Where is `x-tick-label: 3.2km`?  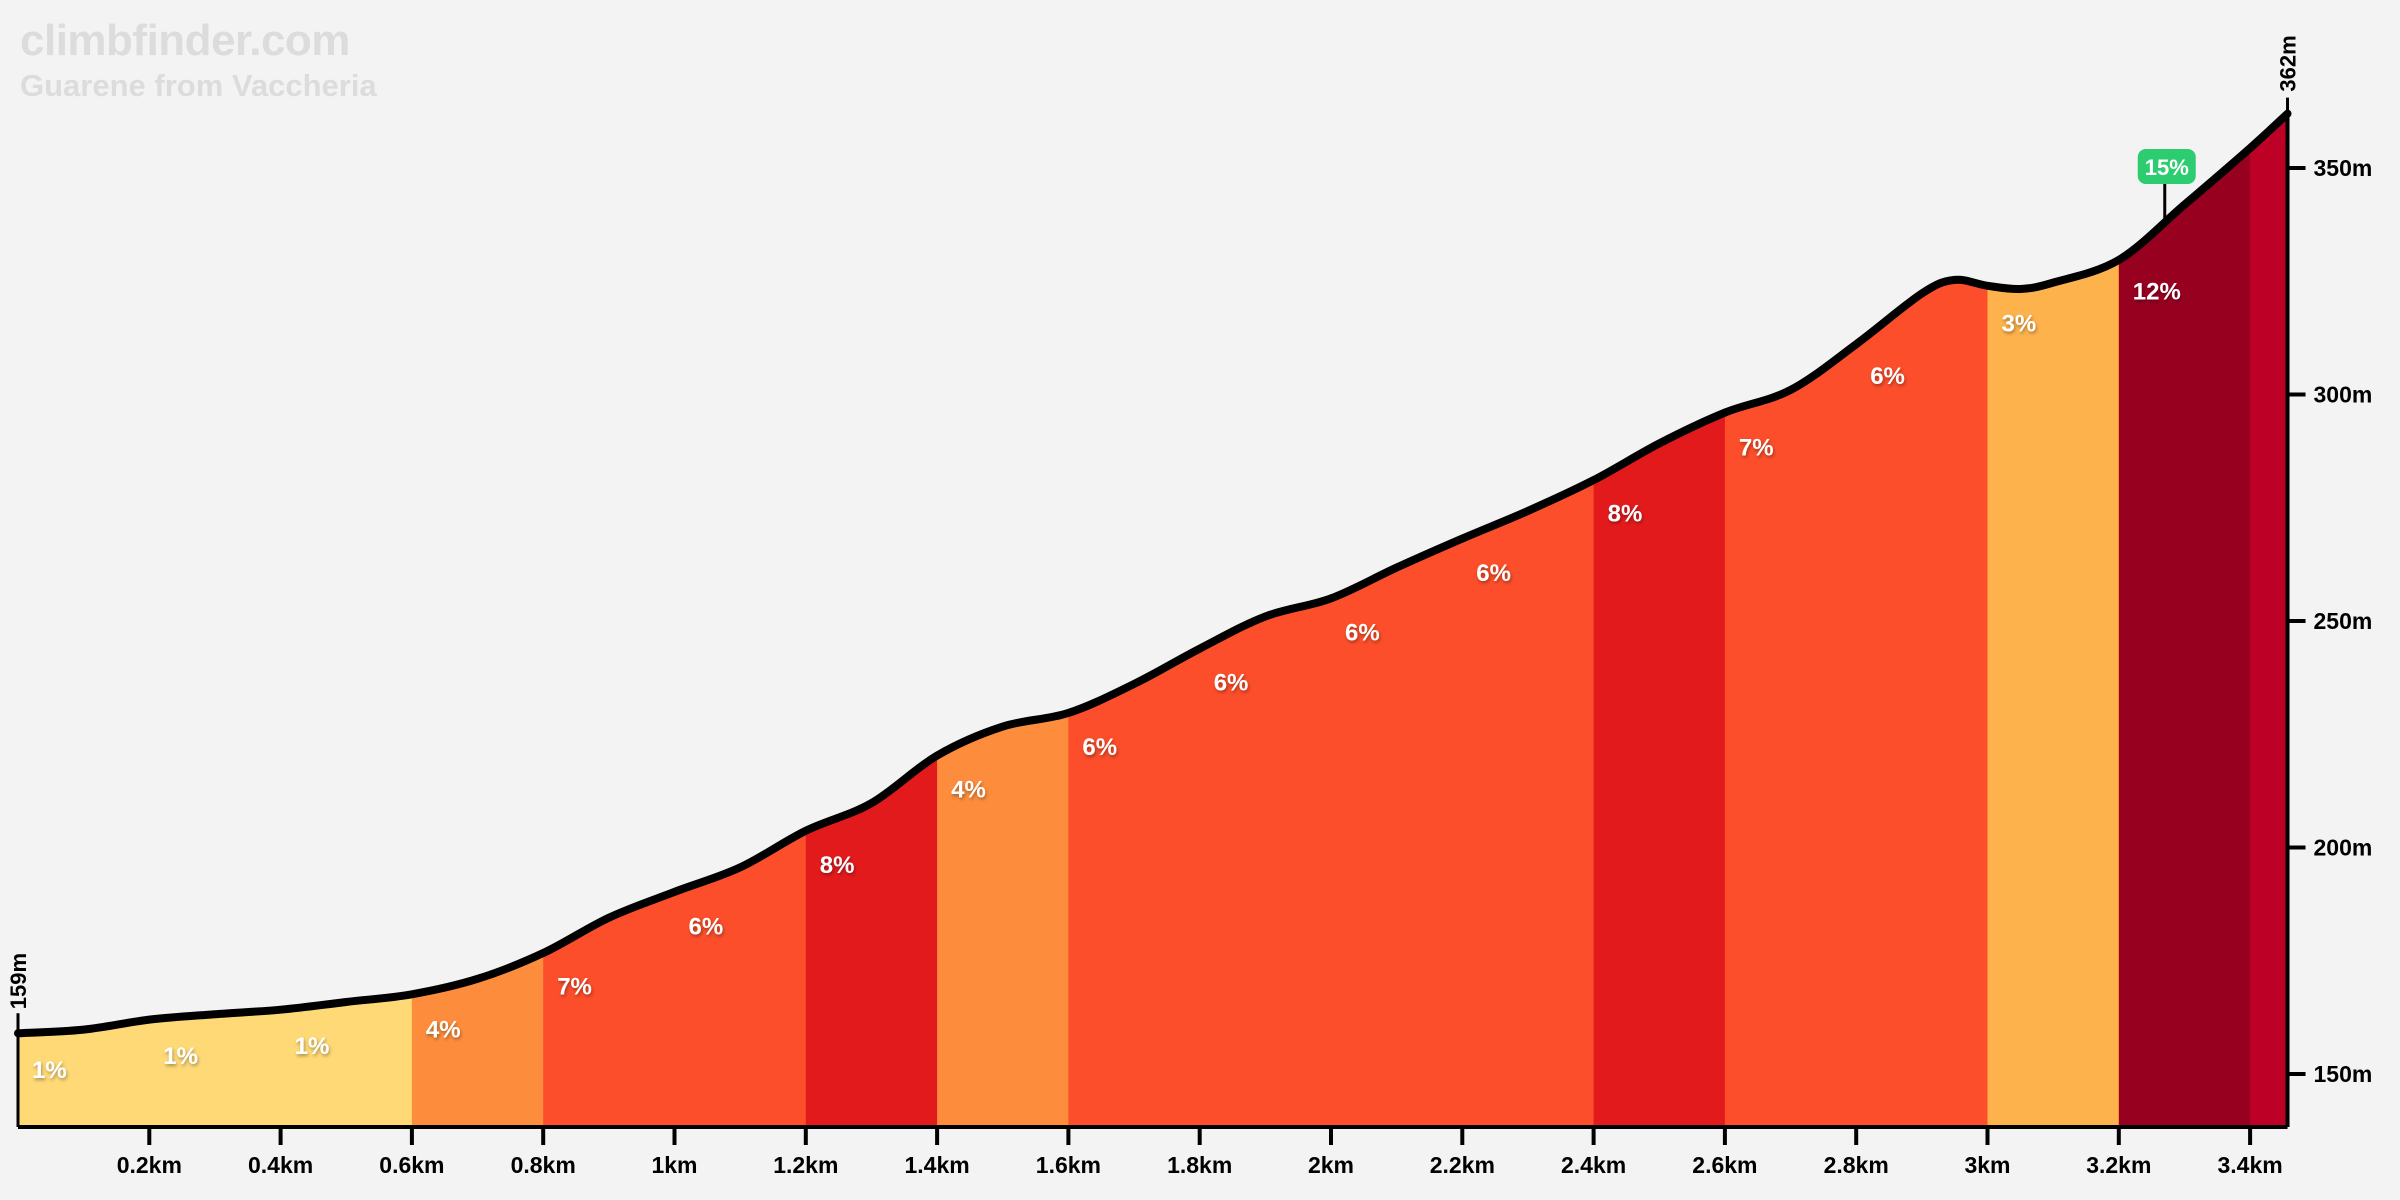 x-tick-label: 3.2km is located at coordinates (2118, 1165).